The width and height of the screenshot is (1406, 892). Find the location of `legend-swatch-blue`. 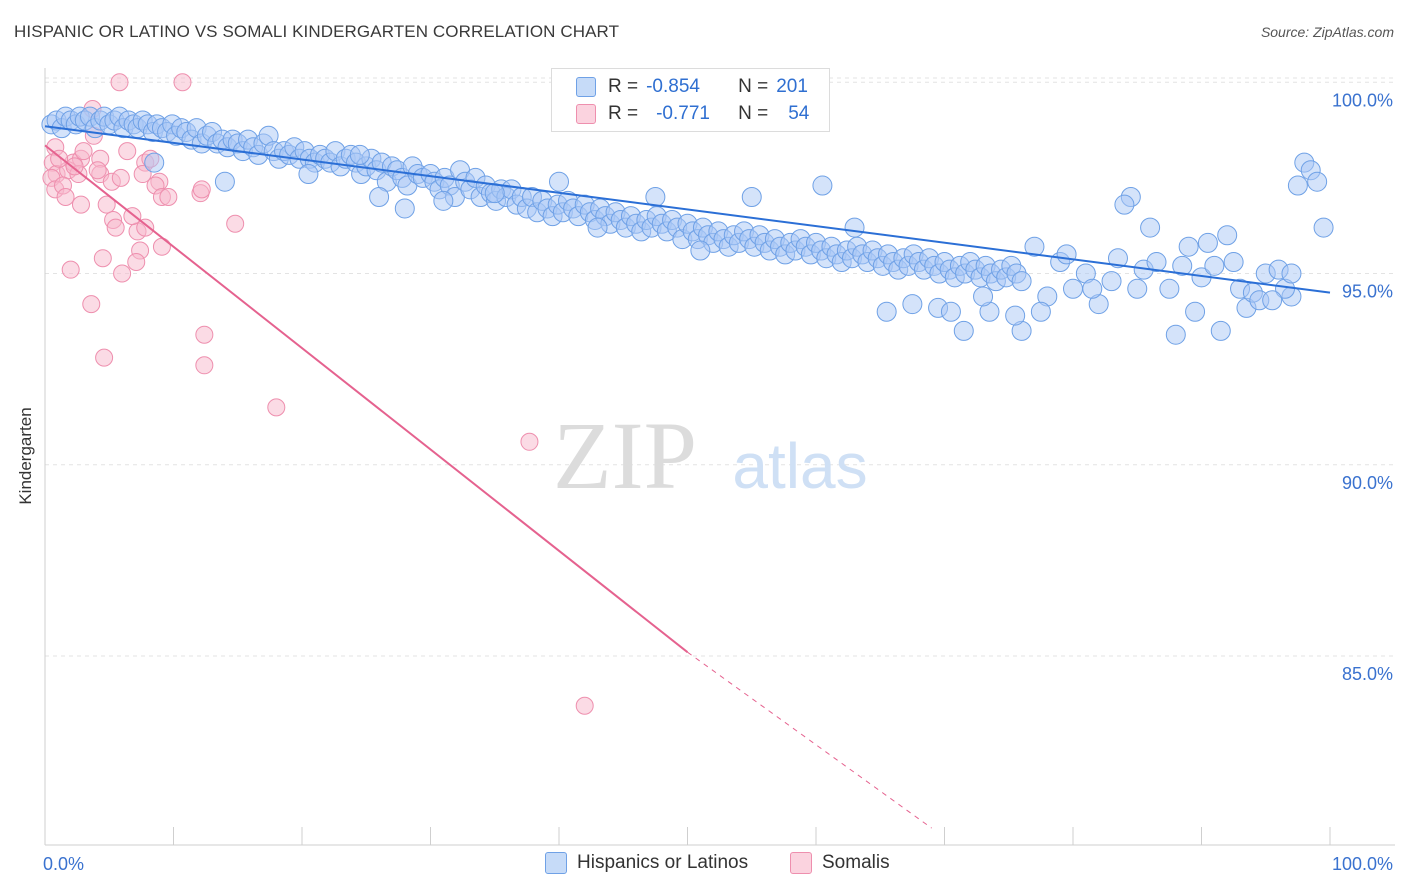

legend-swatch-blue is located at coordinates (586, 87).